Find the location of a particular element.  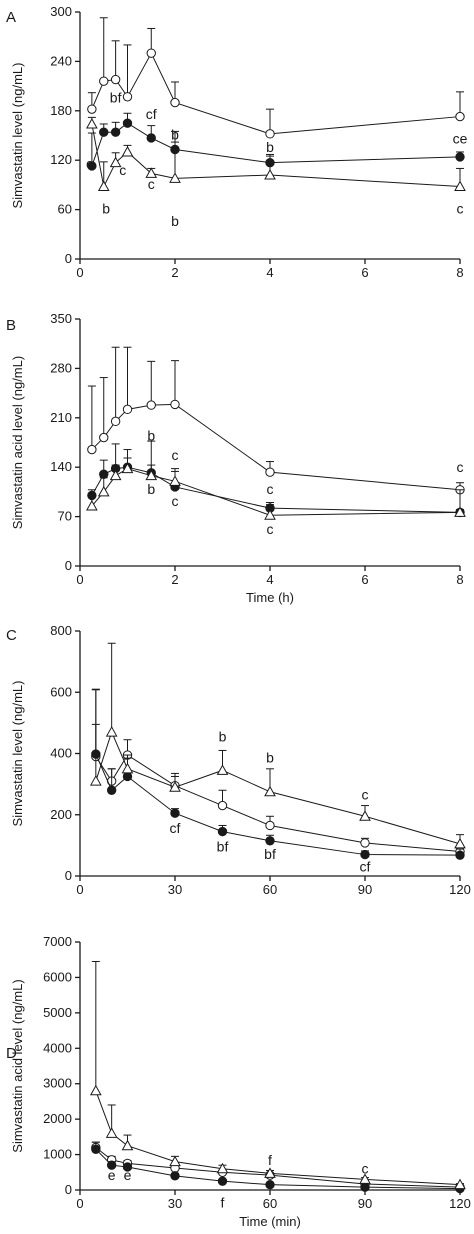

y-tick-label: 4000 is located at coordinates (57, 1047).